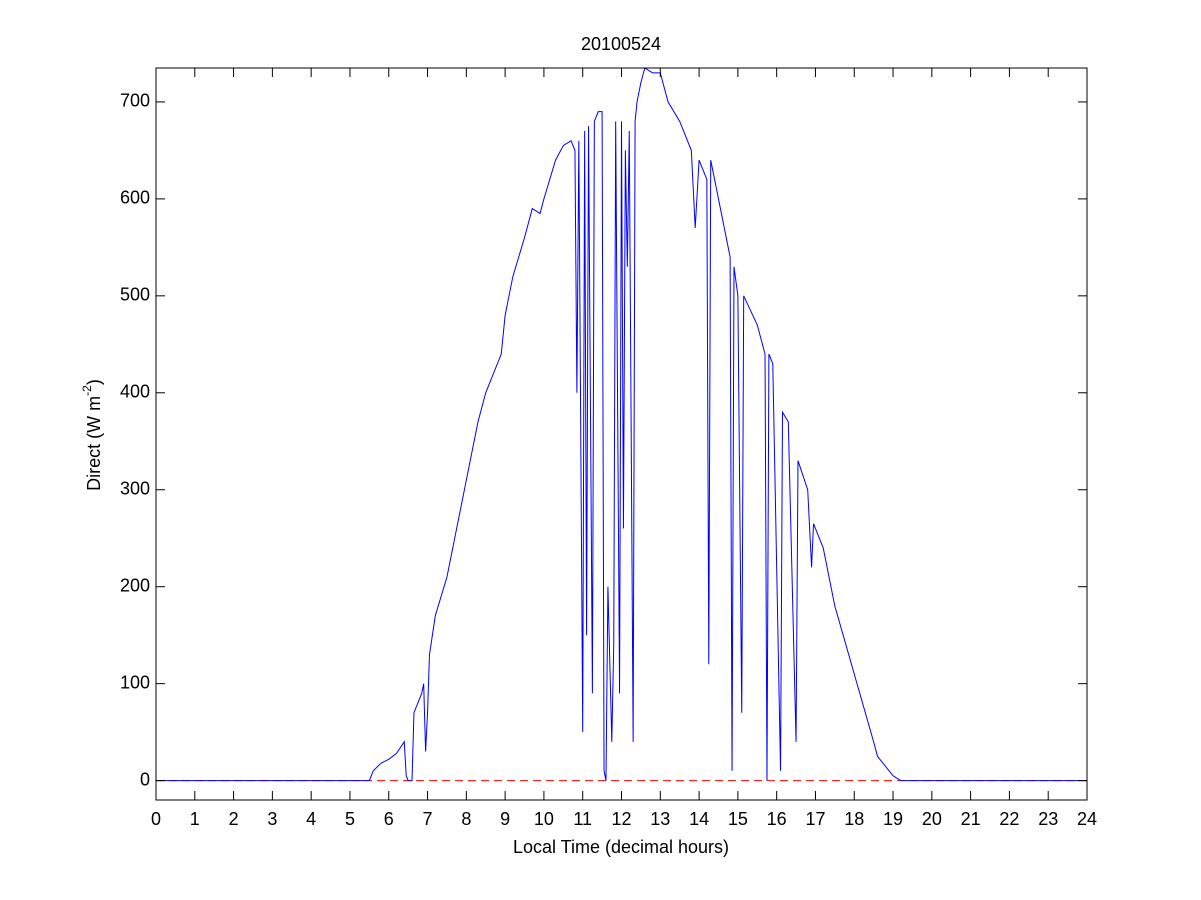 The image size is (1201, 900). I want to click on y-tick-label: 200, so click(135, 585).